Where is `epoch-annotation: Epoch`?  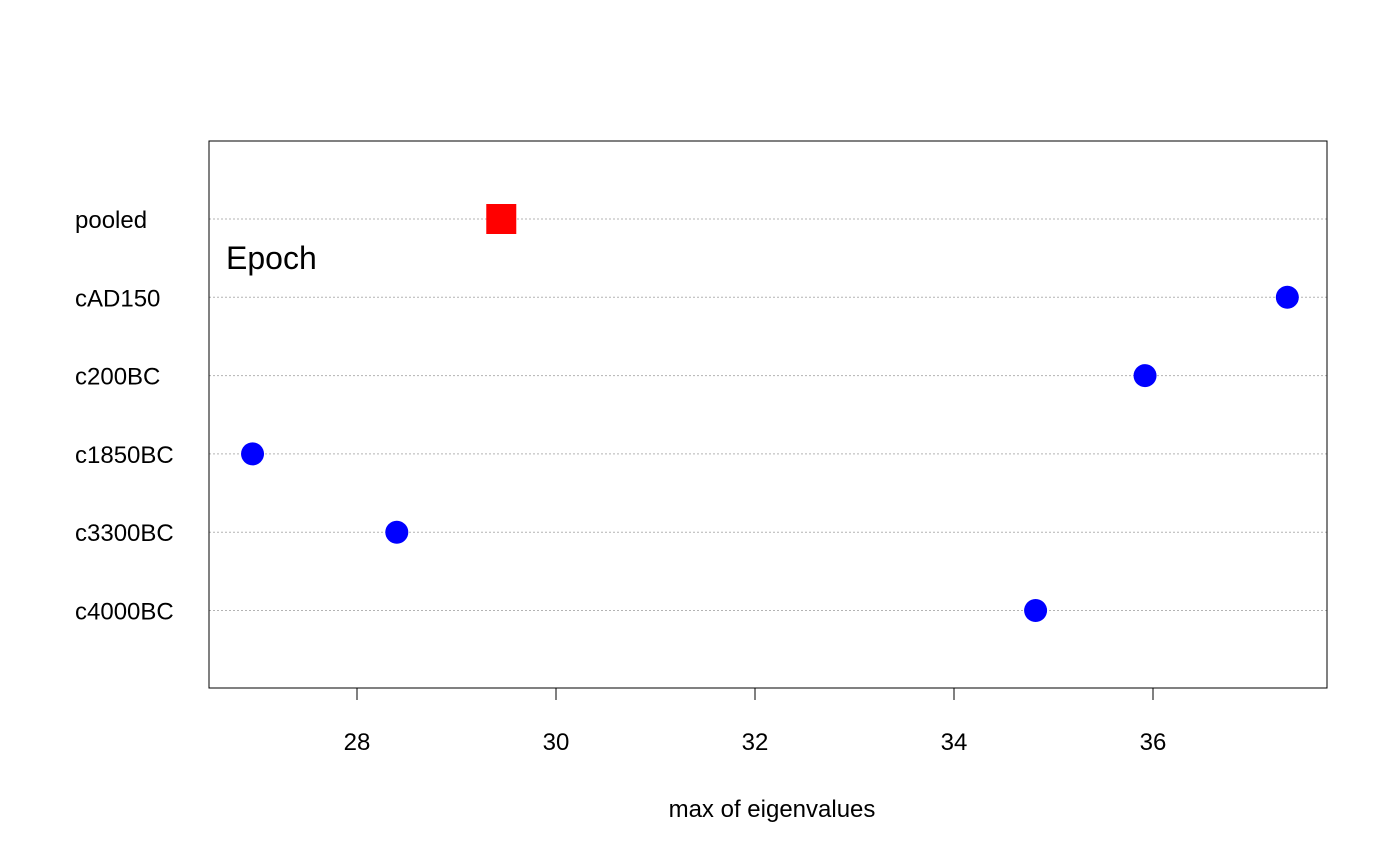 epoch-annotation: Epoch is located at coordinates (271, 258).